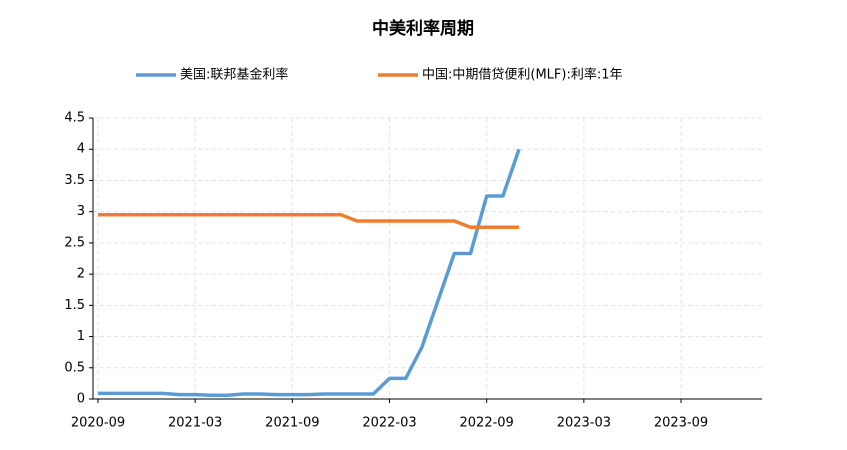 The height and width of the screenshot is (450, 847). Describe the element at coordinates (98, 423) in the screenshot. I see `x-tick-label: 2020-09` at that location.